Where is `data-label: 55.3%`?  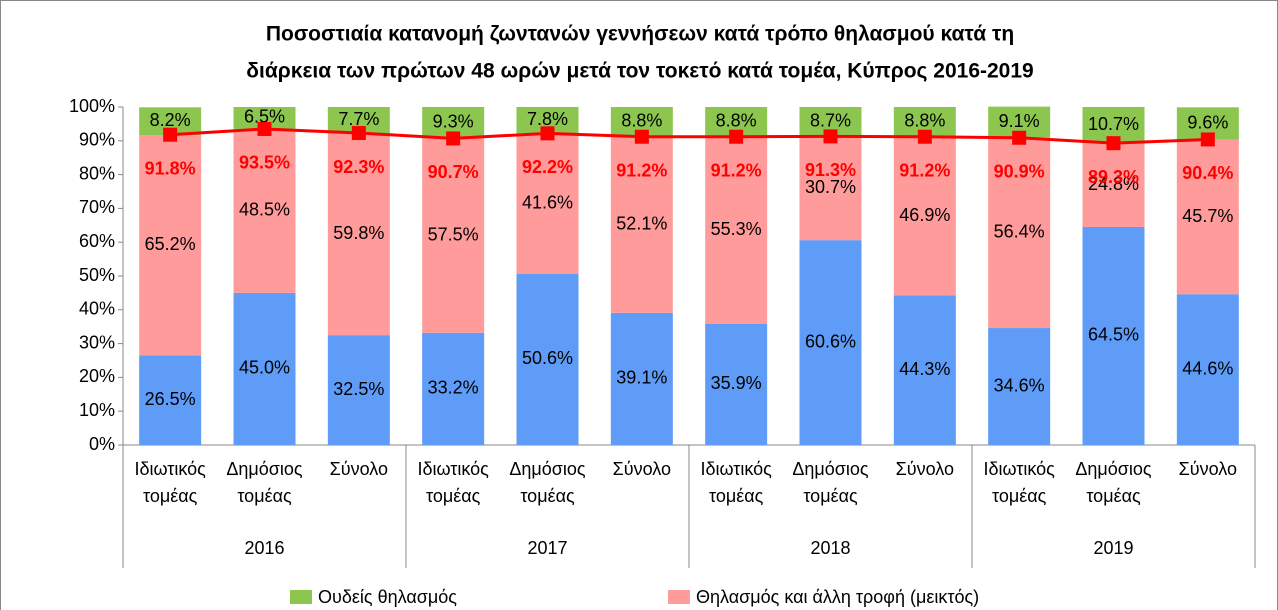
data-label: 55.3% is located at coordinates (736, 229).